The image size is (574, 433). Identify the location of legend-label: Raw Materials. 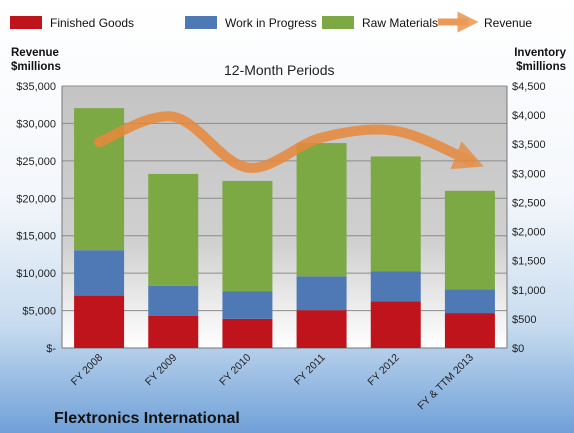
(400, 23).